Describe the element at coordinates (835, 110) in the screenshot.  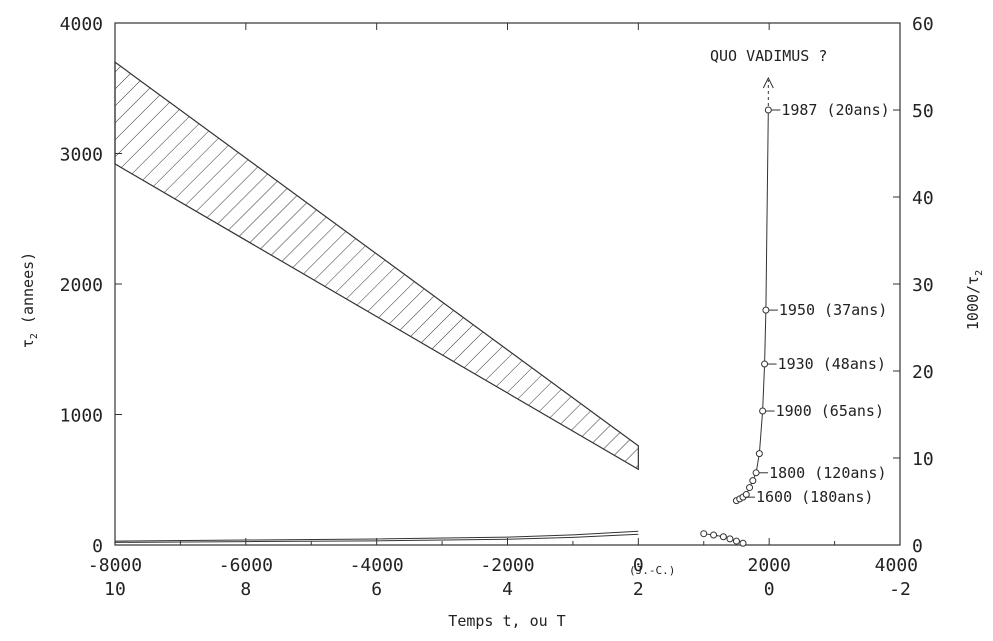
I see `annotation-label: 1987 (20ans)` at that location.